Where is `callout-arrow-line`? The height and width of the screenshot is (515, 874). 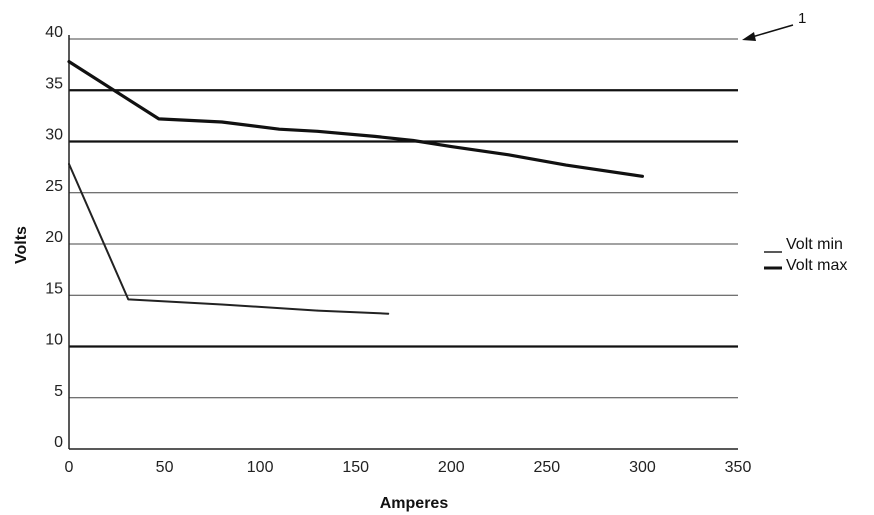 callout-arrow-line is located at coordinates (772, 31).